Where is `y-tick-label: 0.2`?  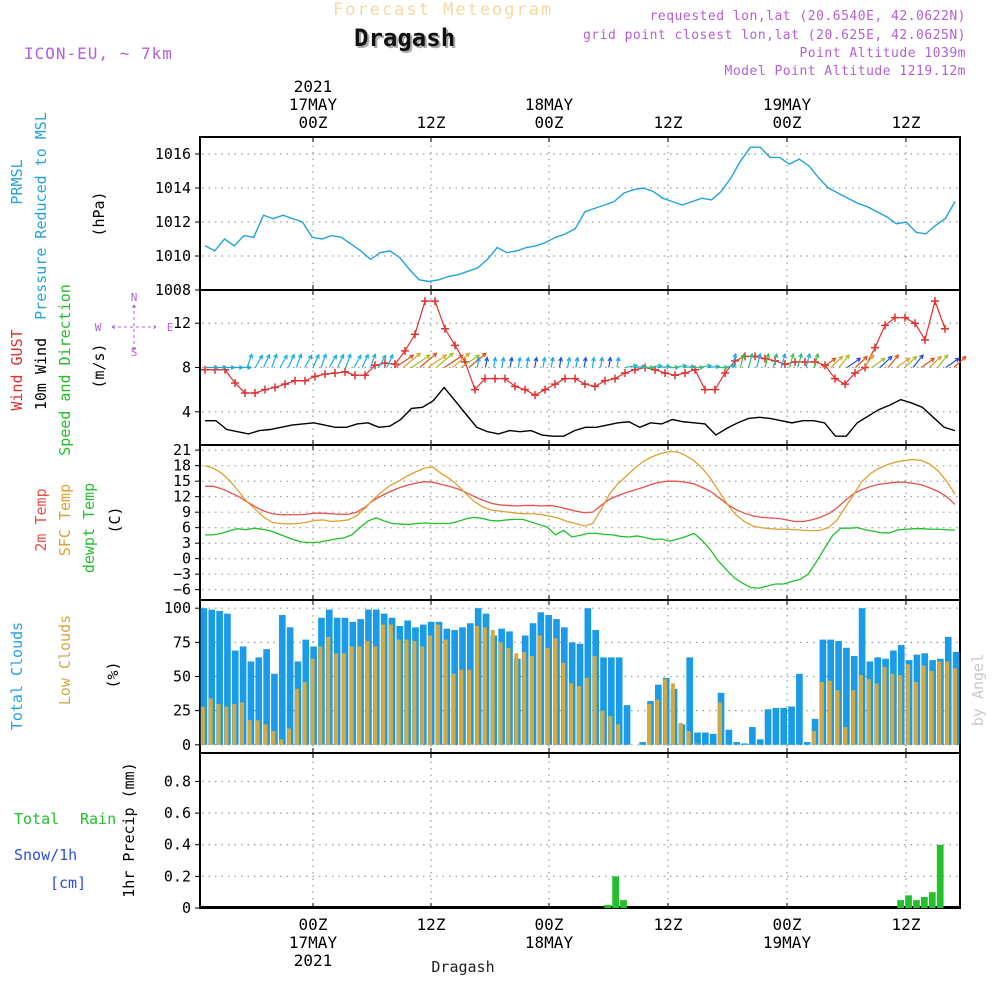 y-tick-label: 0.2 is located at coordinates (177, 876).